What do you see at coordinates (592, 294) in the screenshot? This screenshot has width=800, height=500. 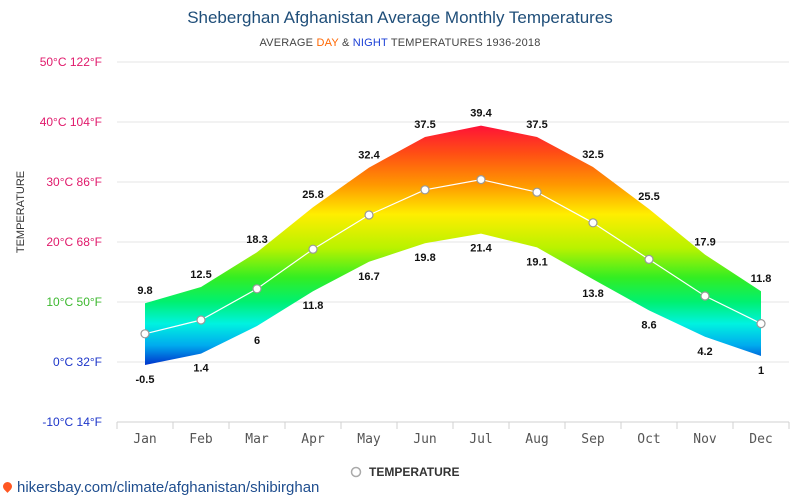 I see `night-value-label: 13.8` at bounding box center [592, 294].